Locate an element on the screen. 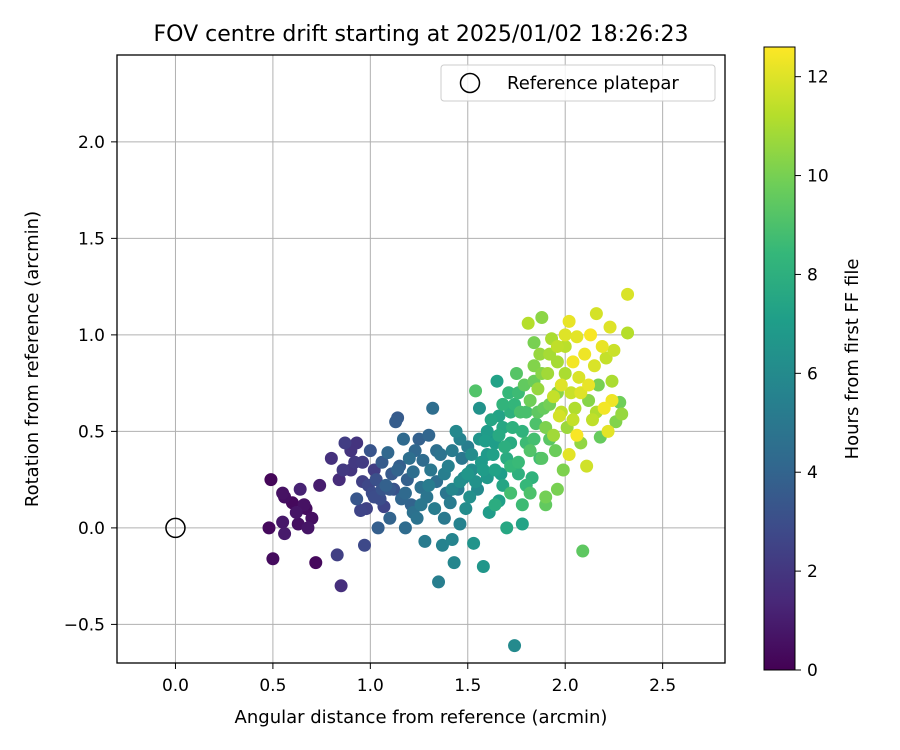  y-tick-label: −0.5 is located at coordinates (84, 625).